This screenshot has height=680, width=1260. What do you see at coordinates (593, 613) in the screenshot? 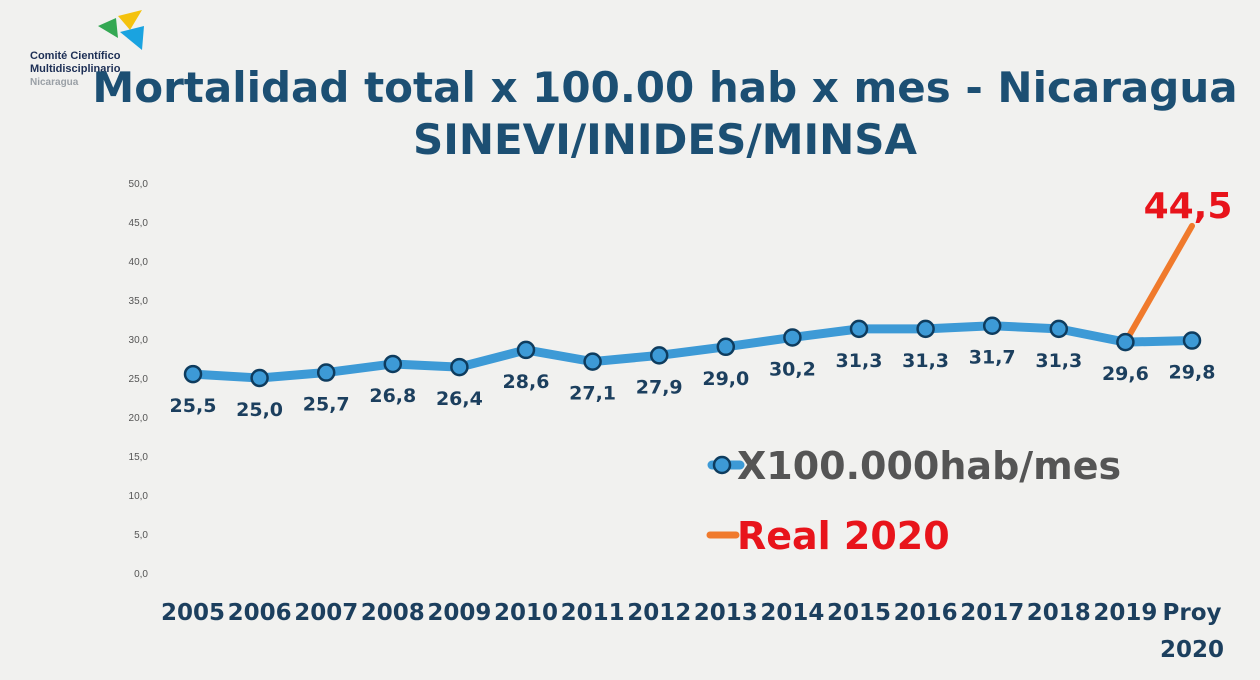
I see `x-tick-label: 2011` at bounding box center [593, 613].